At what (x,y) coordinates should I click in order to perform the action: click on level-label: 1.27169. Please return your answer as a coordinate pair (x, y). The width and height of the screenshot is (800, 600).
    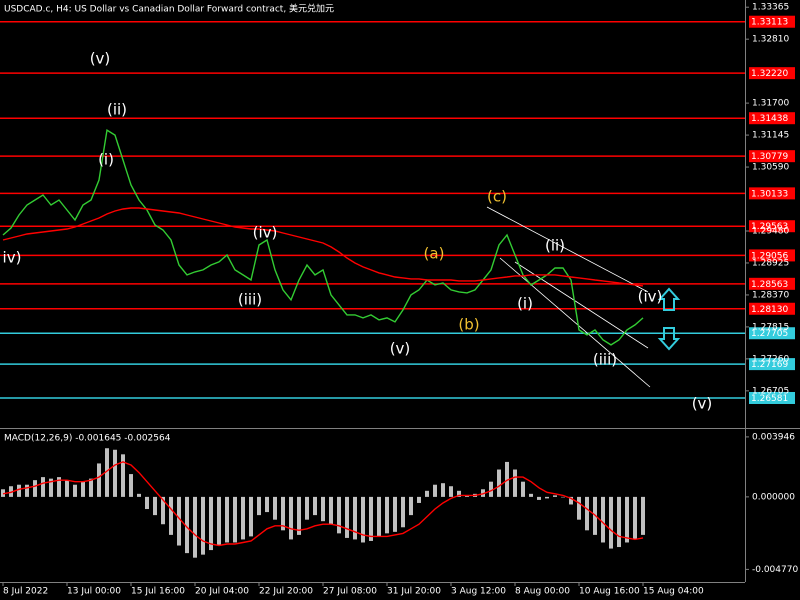
    Looking at the image, I should click on (769, 365).